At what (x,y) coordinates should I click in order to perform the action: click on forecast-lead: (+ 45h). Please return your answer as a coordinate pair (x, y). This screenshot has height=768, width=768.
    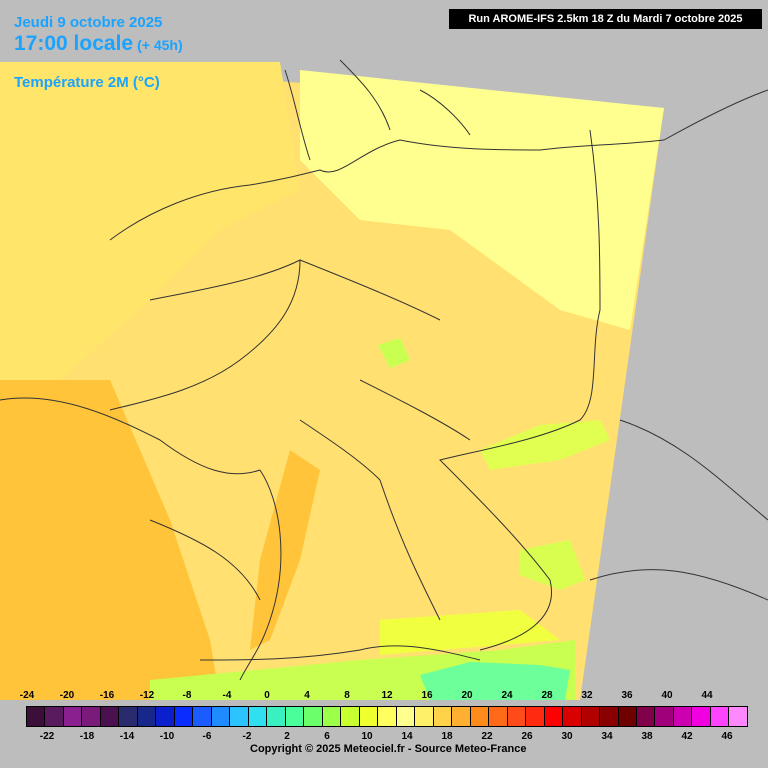
    Looking at the image, I should click on (160, 45).